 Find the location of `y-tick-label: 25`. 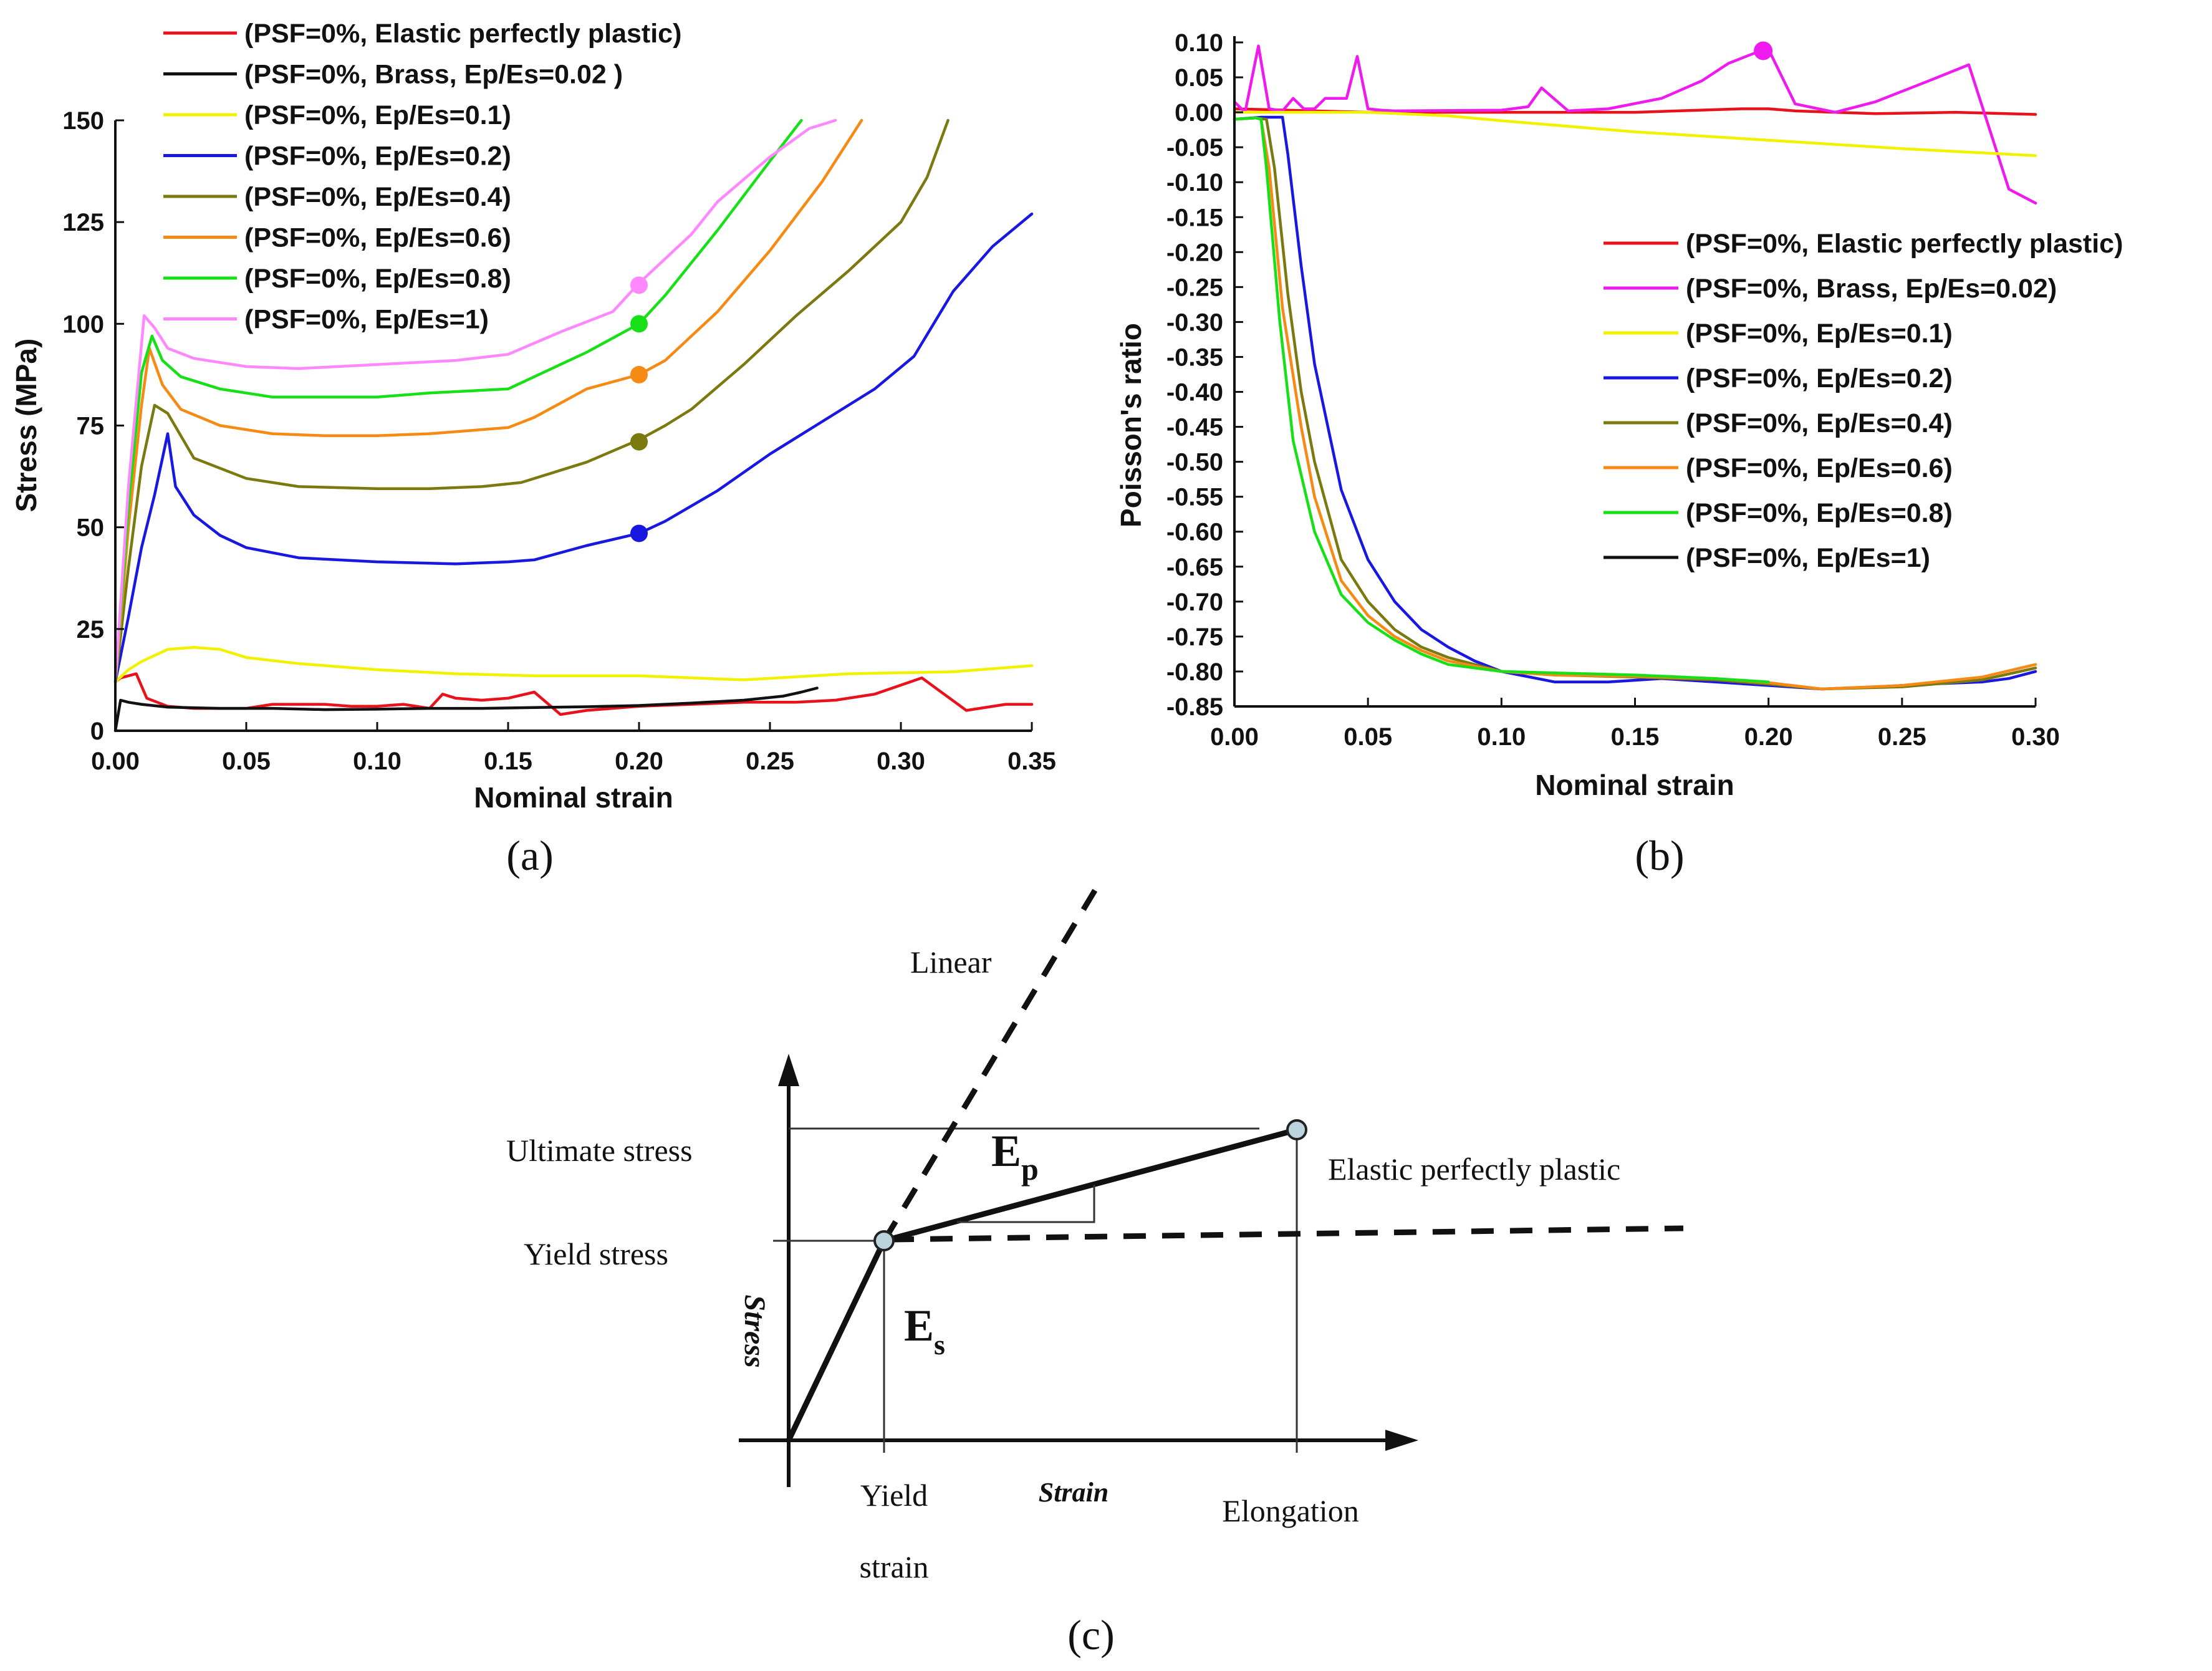

y-tick-label: 25 is located at coordinates (91, 629).